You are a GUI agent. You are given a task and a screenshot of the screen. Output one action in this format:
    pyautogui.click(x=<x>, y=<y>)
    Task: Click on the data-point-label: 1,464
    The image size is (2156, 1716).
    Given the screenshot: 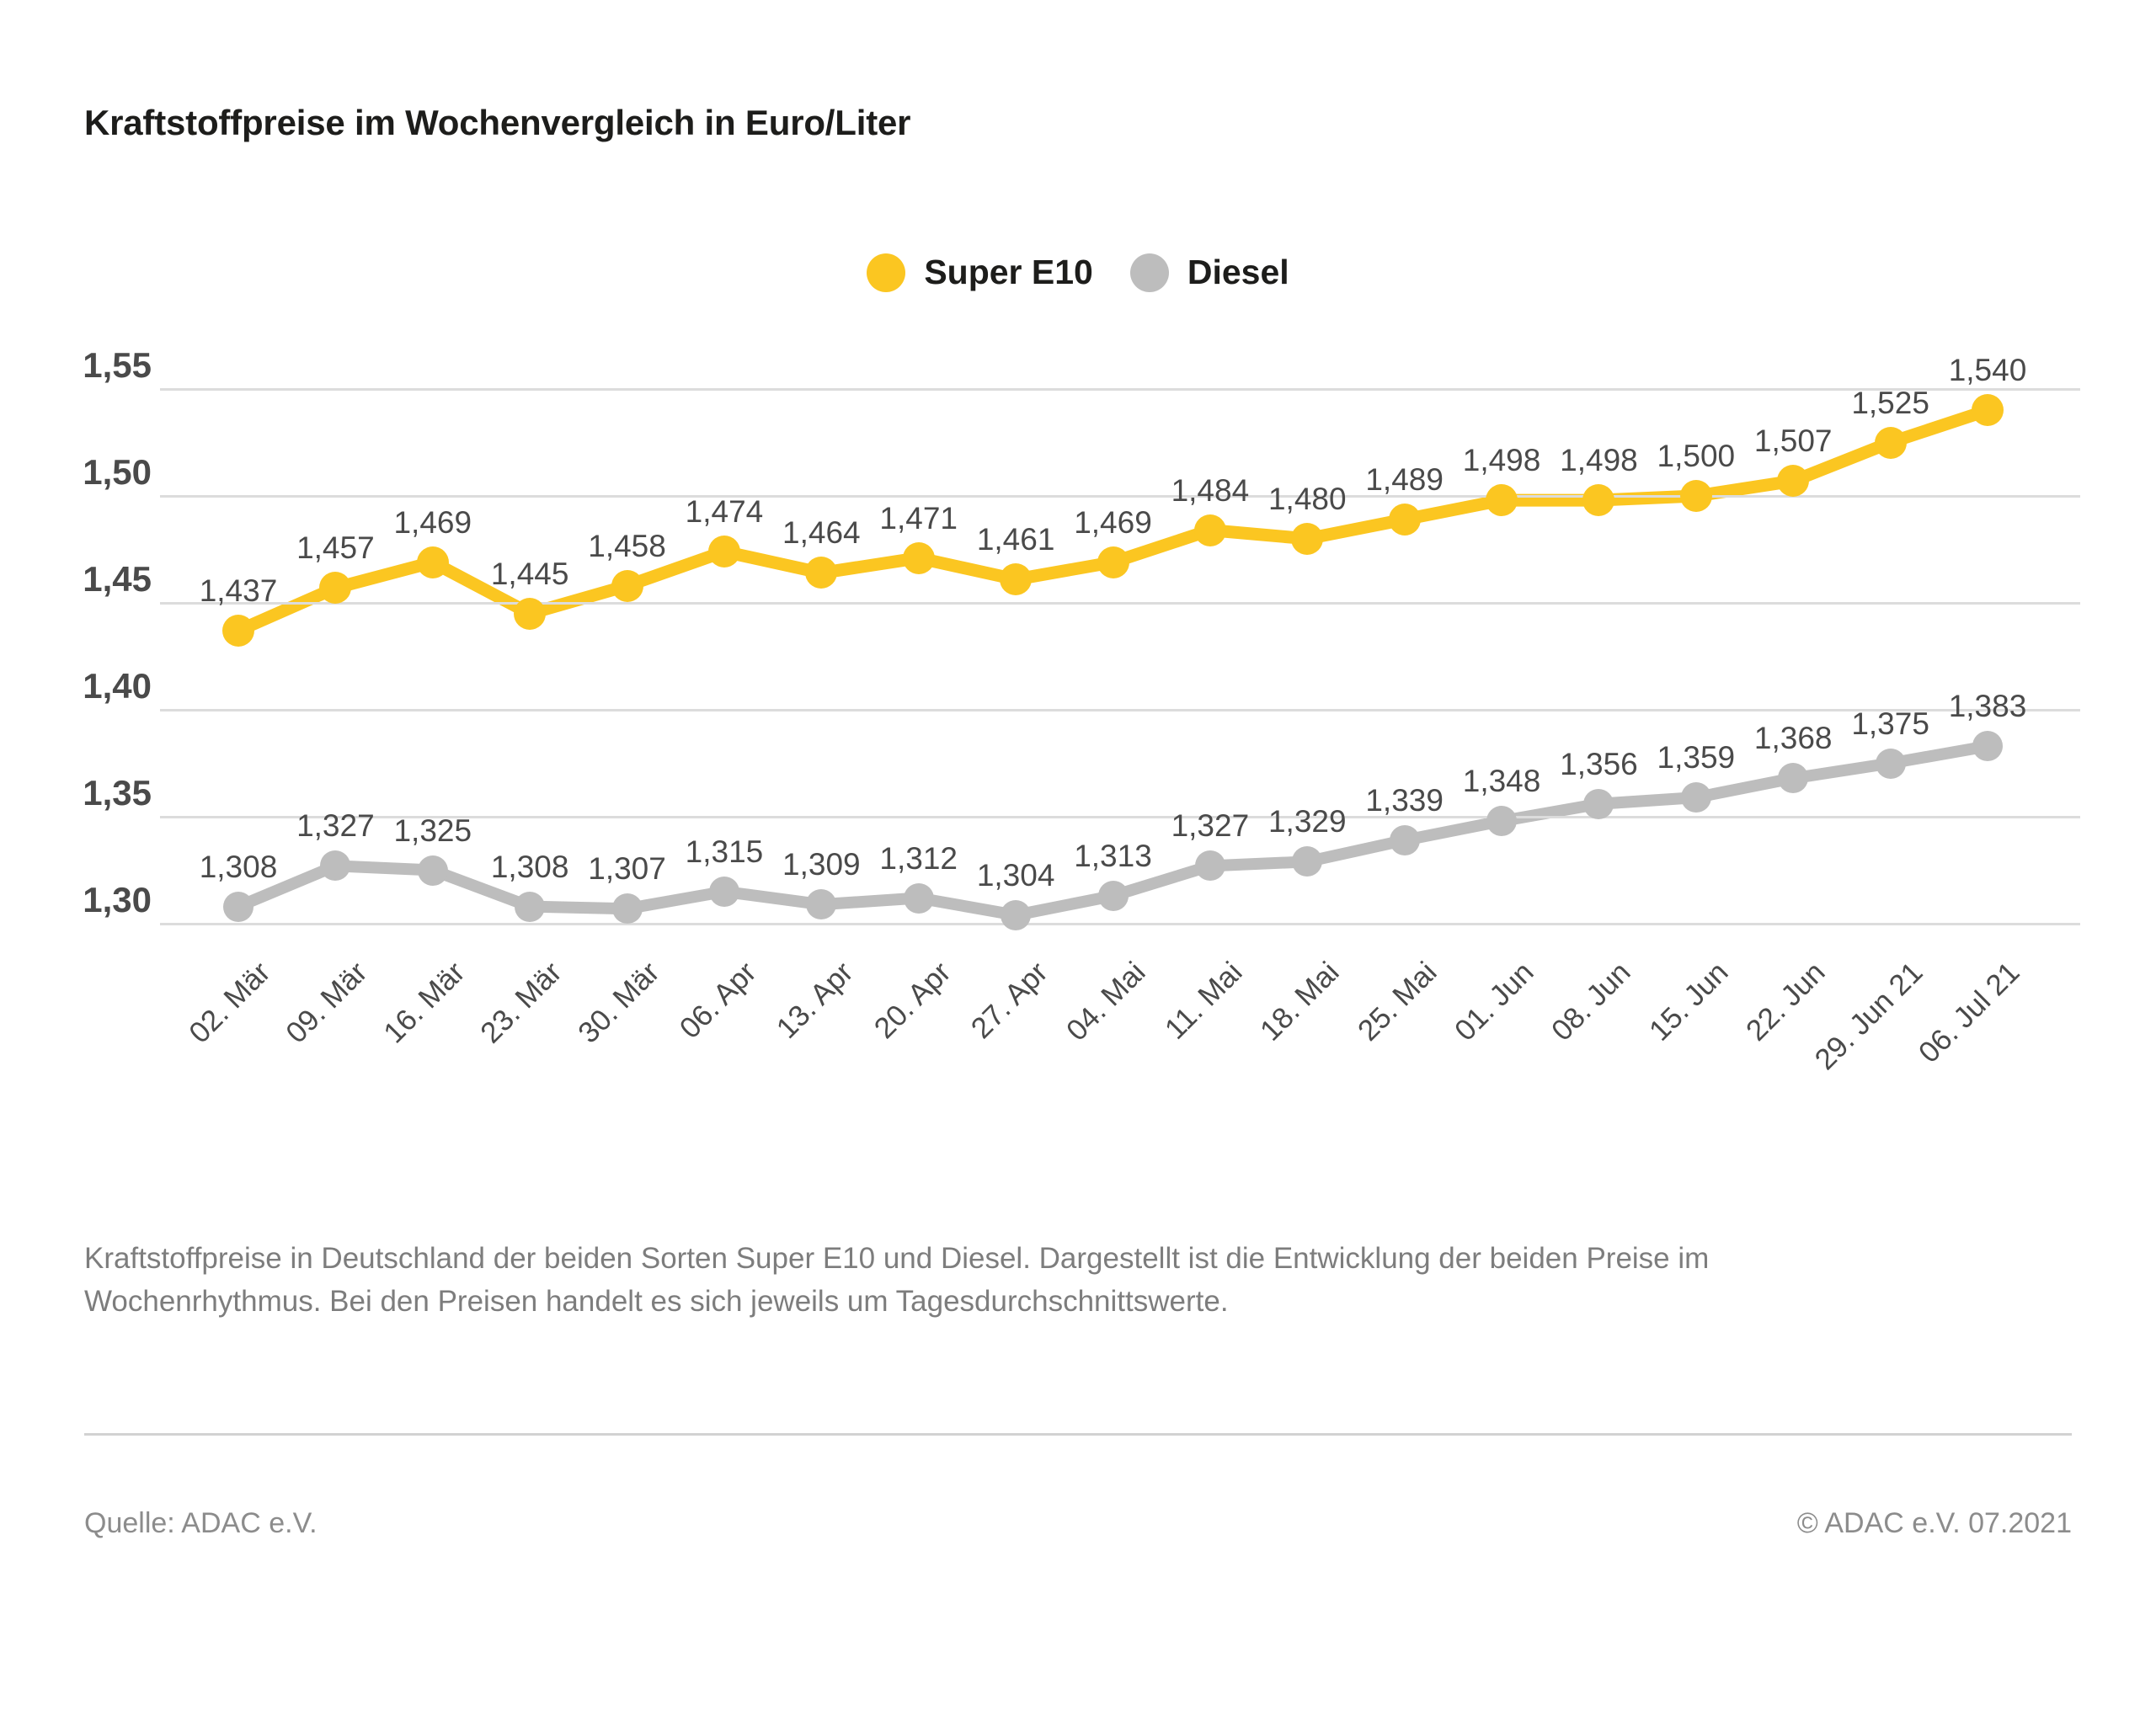 What is the action you would take?
    pyautogui.click(x=821, y=533)
    